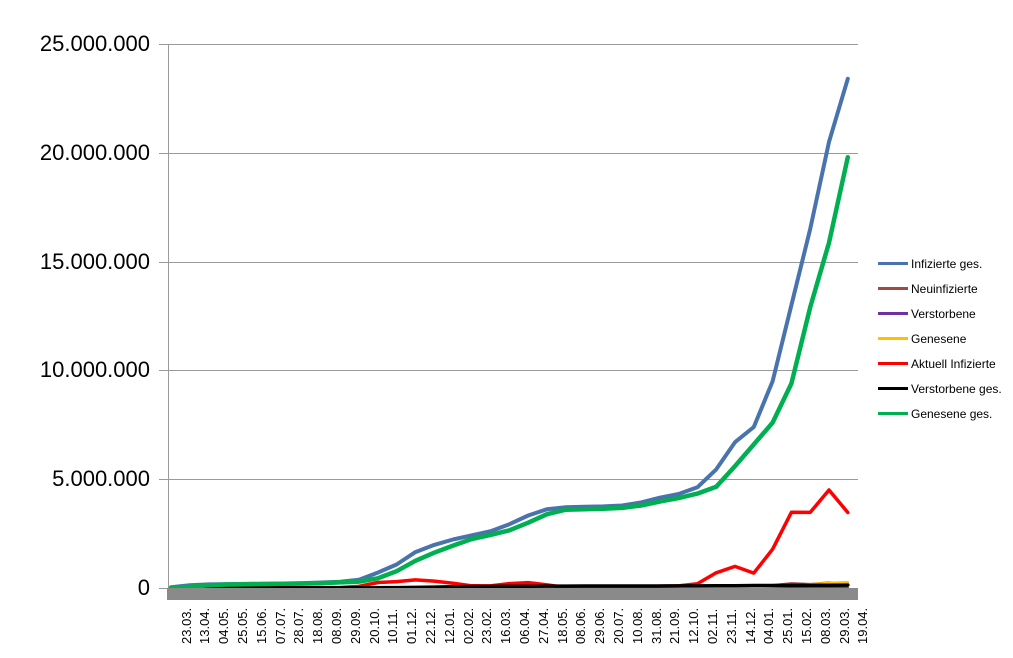  What do you see at coordinates (637, 625) in the screenshot?
I see `x-axis-label: 10.08.` at bounding box center [637, 625].